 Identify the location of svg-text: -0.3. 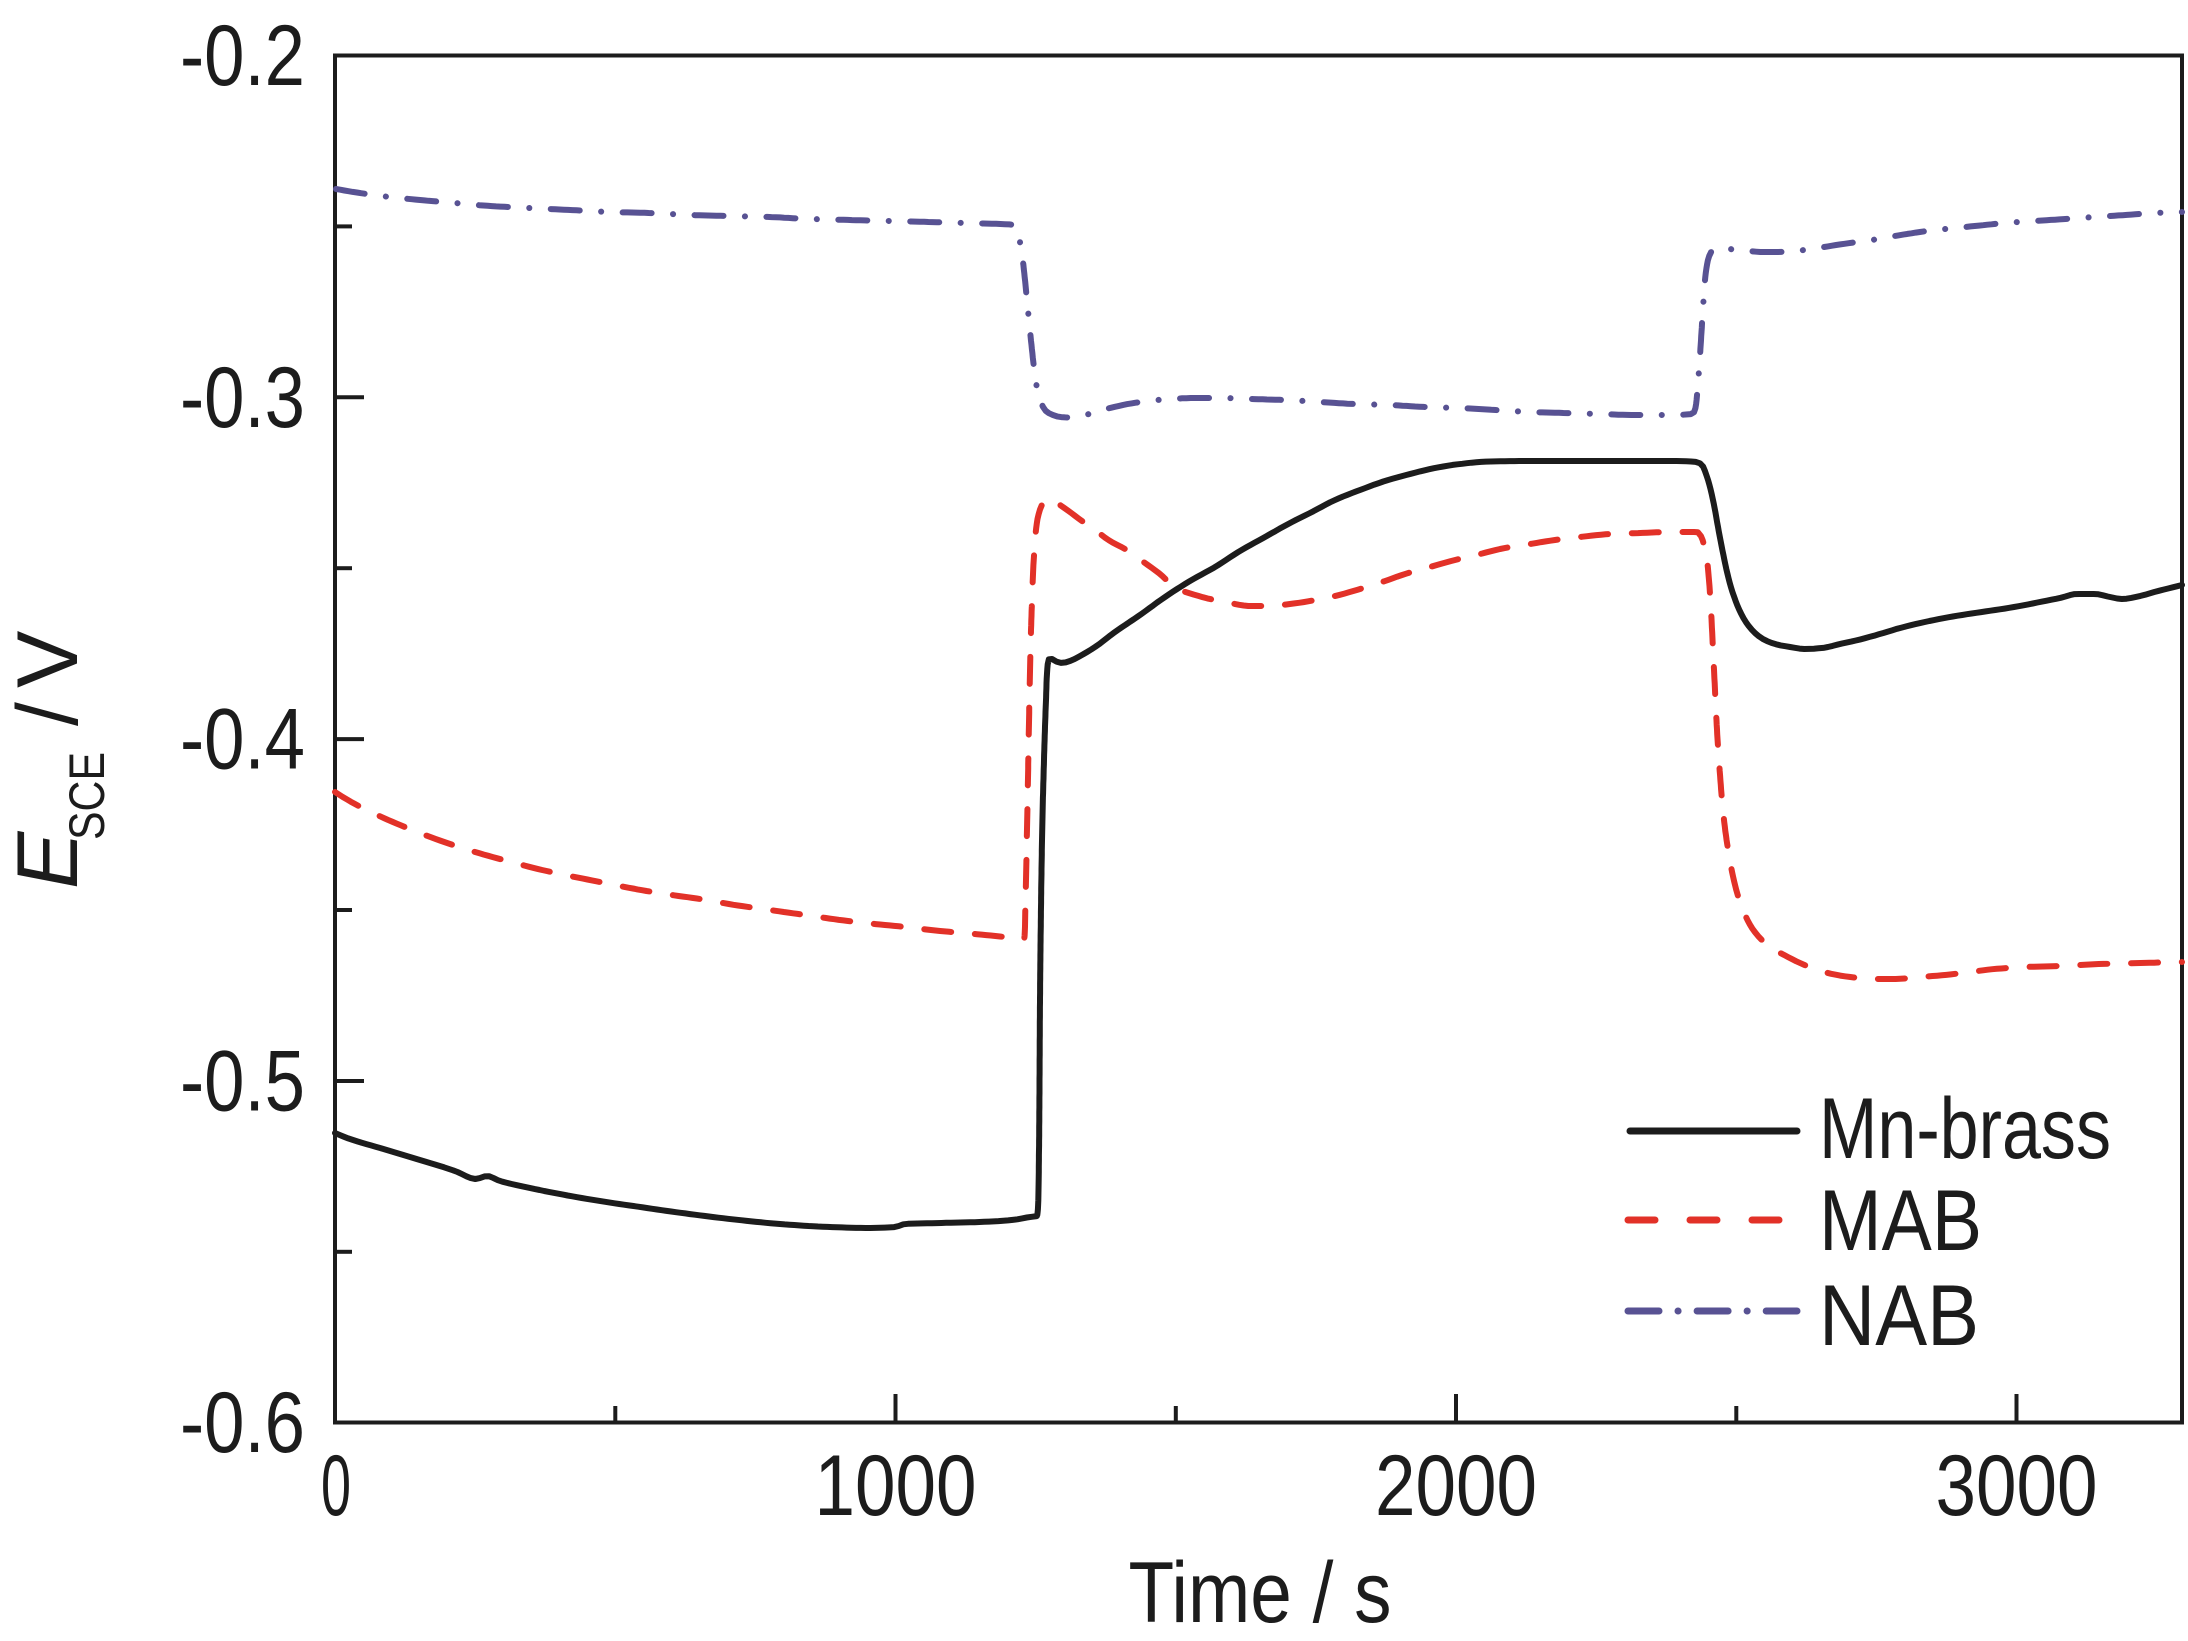
(242, 398).